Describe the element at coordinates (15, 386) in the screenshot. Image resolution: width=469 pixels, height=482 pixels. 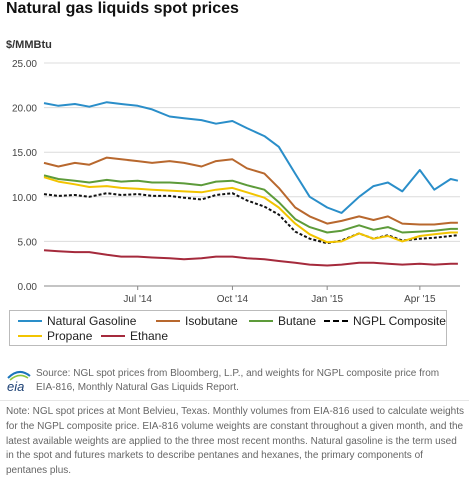
I see `eia-logo-text: eia` at that location.